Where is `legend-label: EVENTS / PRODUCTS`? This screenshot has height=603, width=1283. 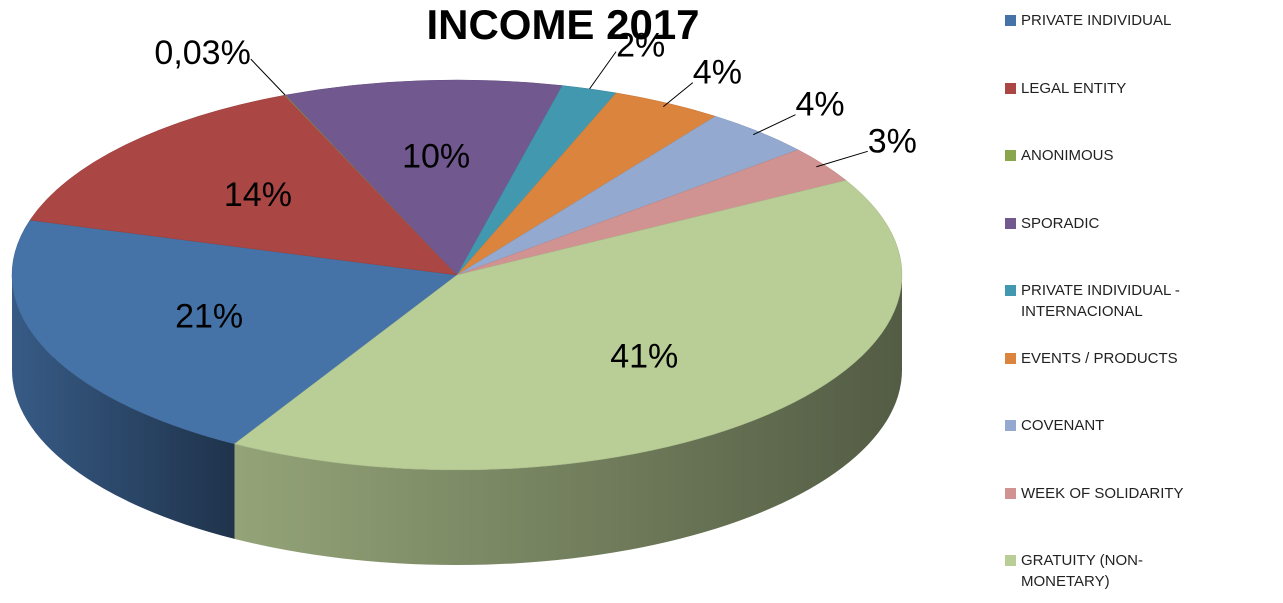
legend-label: EVENTS / PRODUCTS is located at coordinates (1099, 358).